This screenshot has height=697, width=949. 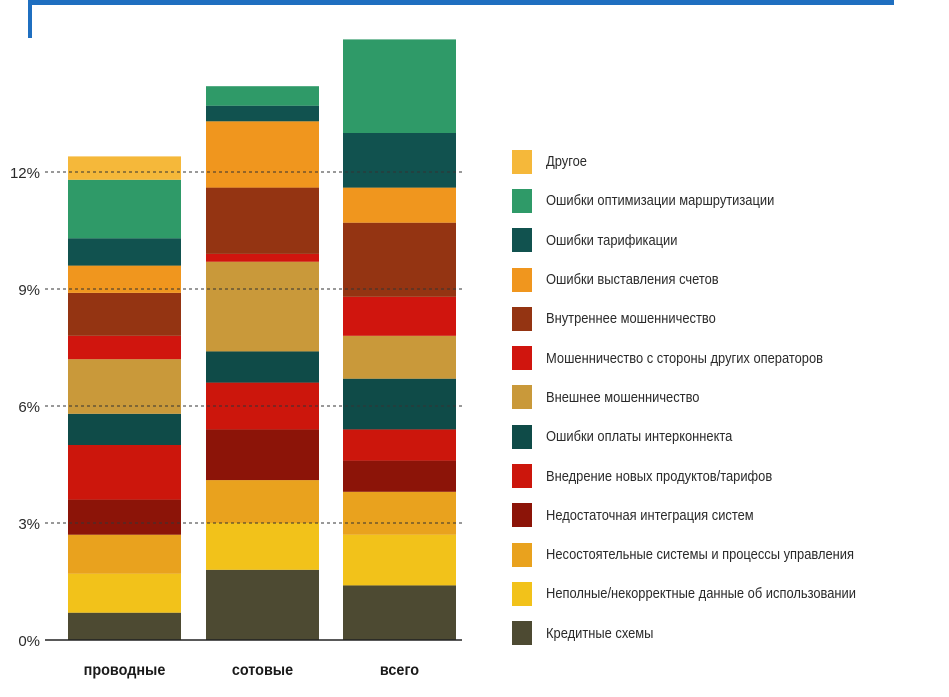 I want to click on legend-label: Ошибки тарификации, so click(x=612, y=240).